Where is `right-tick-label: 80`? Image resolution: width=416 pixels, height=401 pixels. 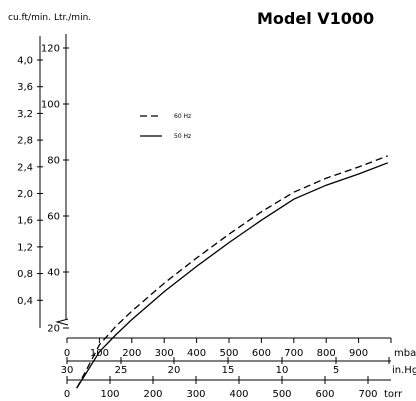 right-tick-label: 80 is located at coordinates (53, 161).